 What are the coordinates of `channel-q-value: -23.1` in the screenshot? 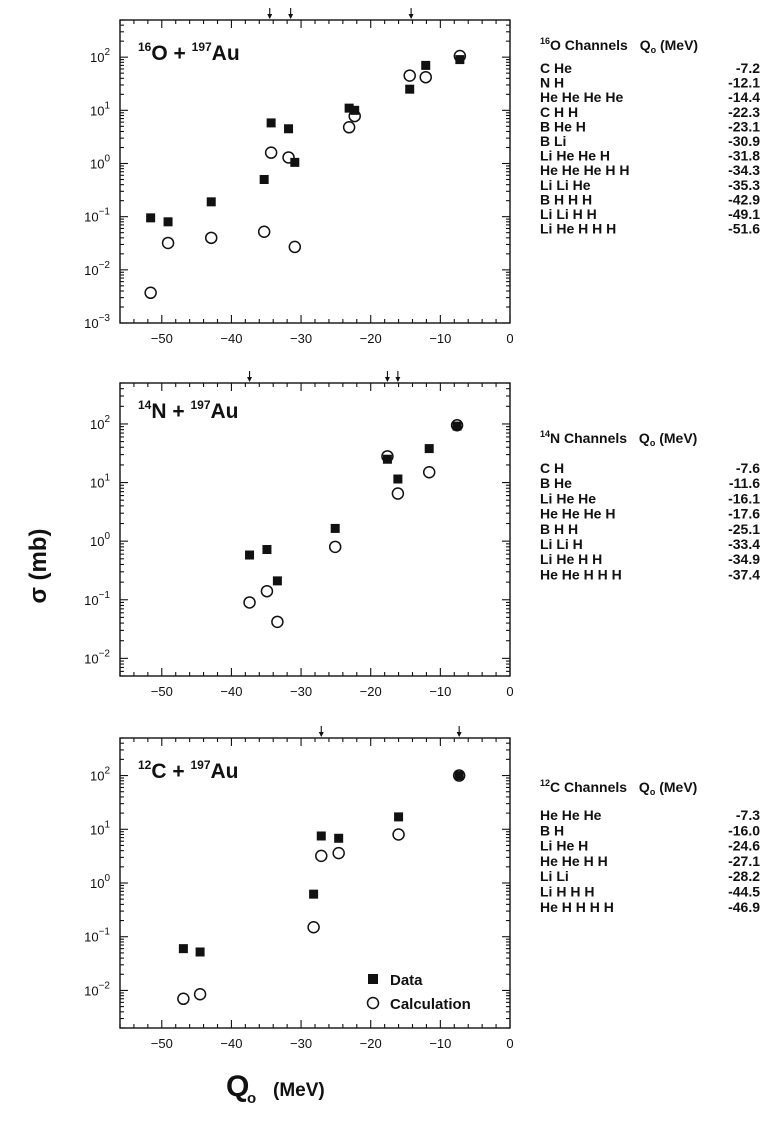 It's located at (744, 126).